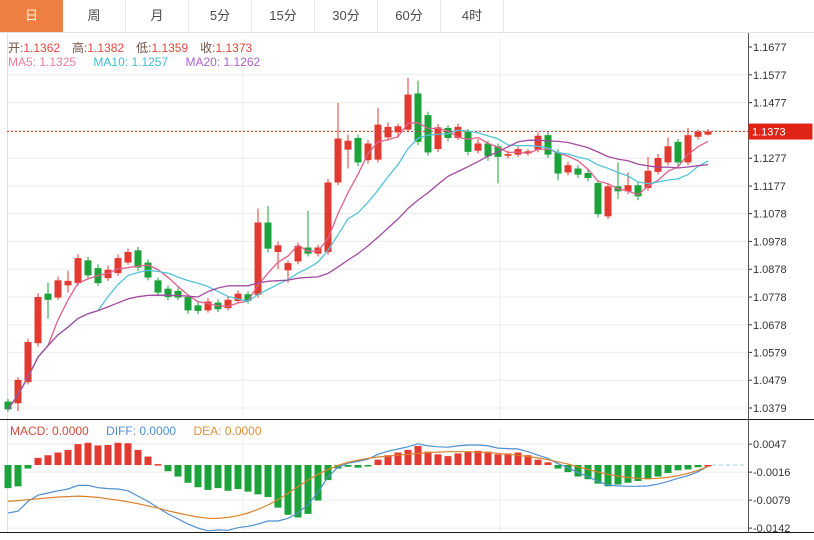 Image resolution: width=814 pixels, height=540 pixels. What do you see at coordinates (771, 501) in the screenshot?
I see `axis-tick-label: -0.0079` at bounding box center [771, 501].